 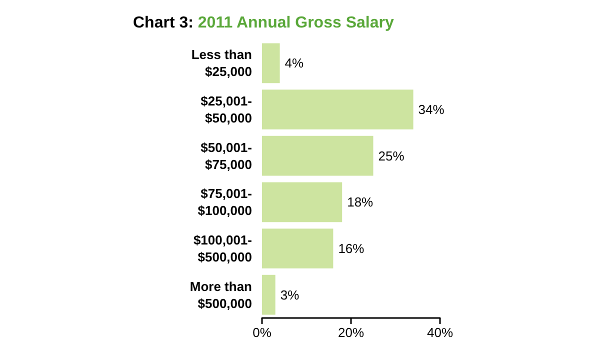 I want to click on y-tick-label: $100,001- $500,000, so click(x=222, y=248).